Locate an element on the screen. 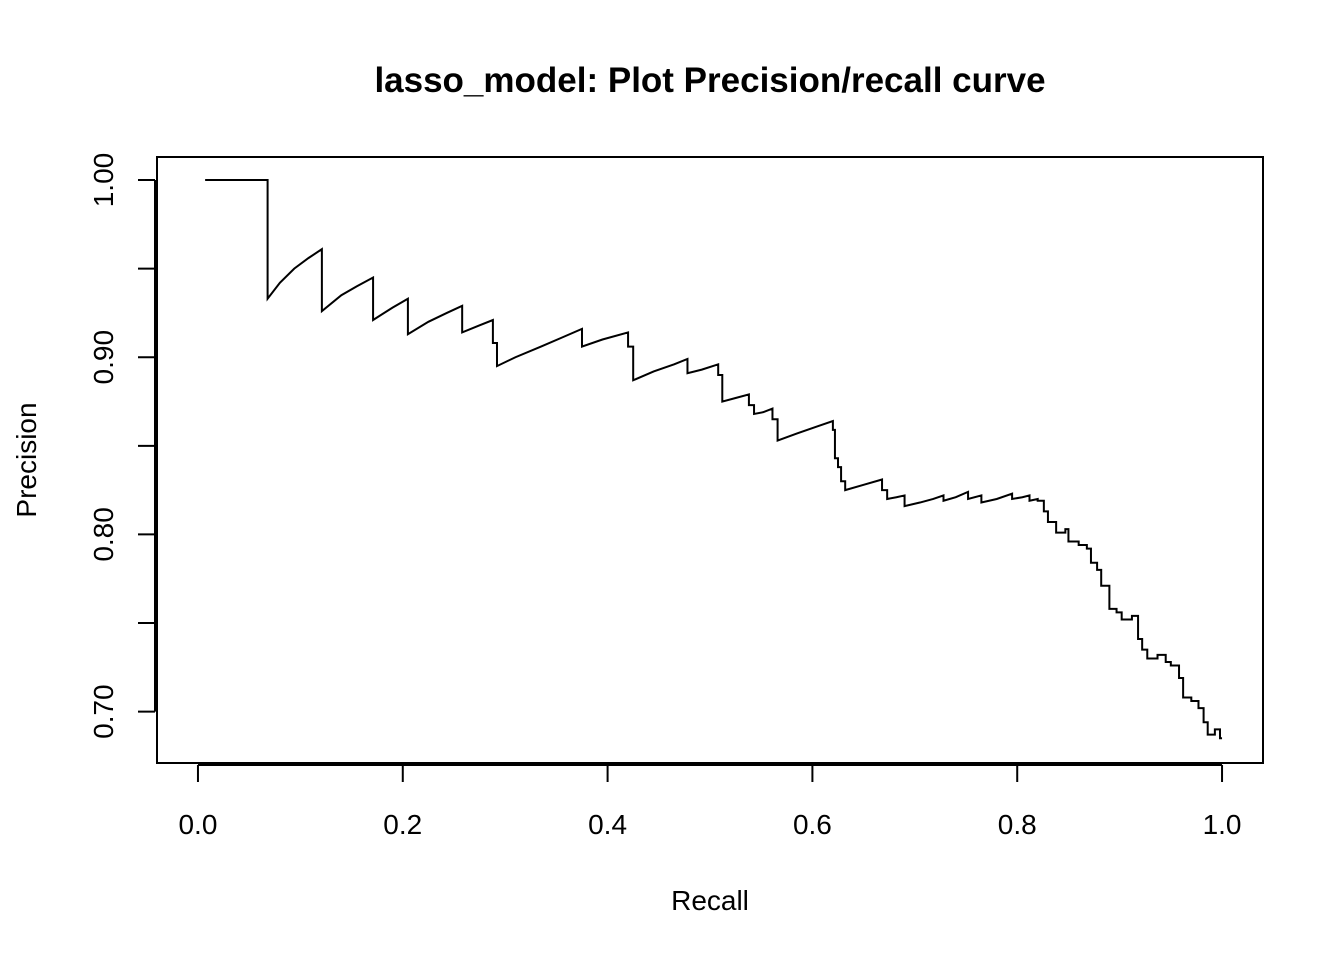  chart-title: lasso_model: Plot Precision/recall curve is located at coordinates (709, 80).